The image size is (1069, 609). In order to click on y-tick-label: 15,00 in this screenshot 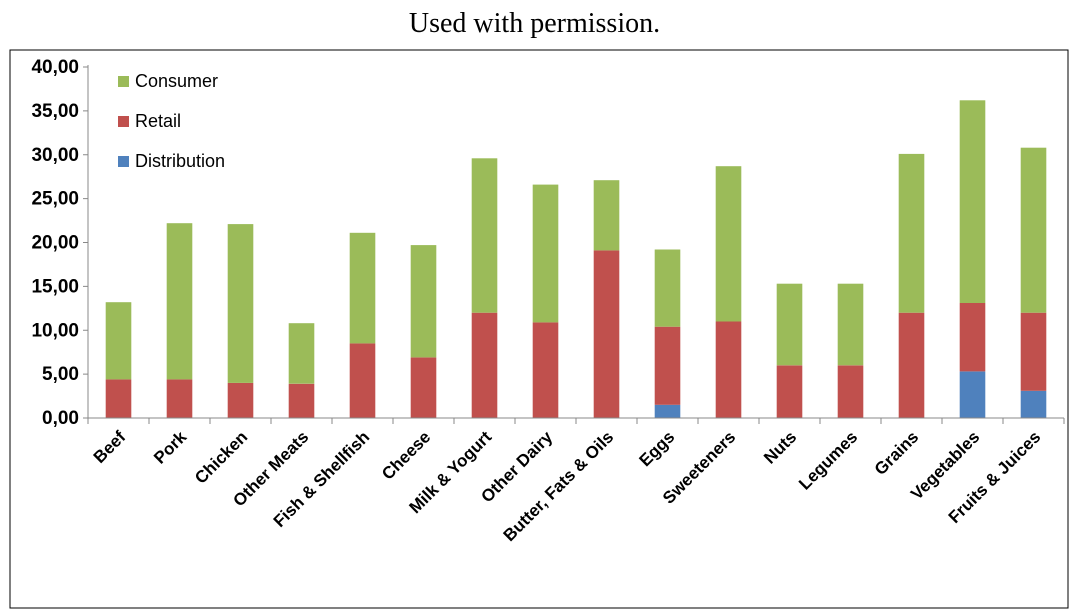, I will do `click(55, 286)`.